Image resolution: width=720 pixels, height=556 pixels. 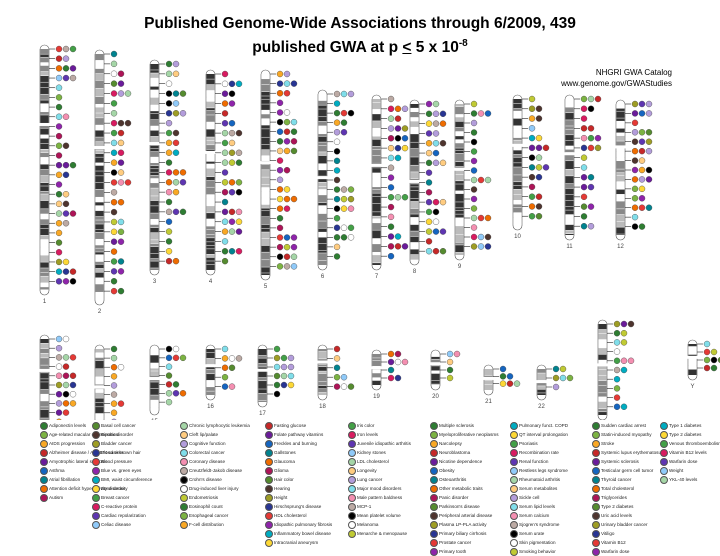 I want to click on legend-item: Creutzfeldt-Jakob disease, so click(x=215, y=470).